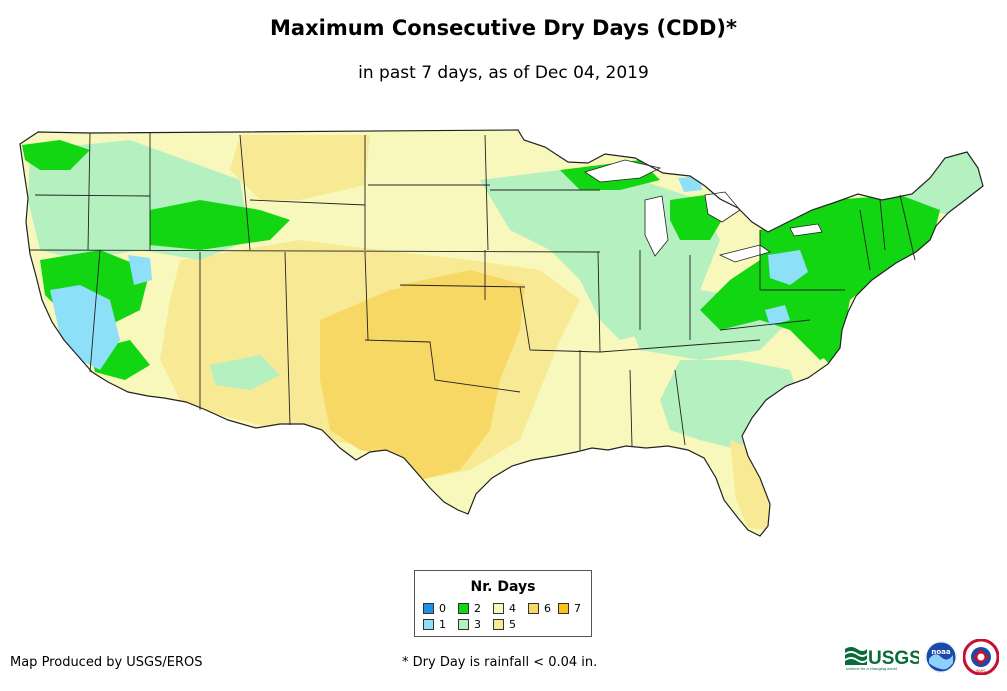  What do you see at coordinates (547, 608) in the screenshot?
I see `legend-label: 6` at bounding box center [547, 608].